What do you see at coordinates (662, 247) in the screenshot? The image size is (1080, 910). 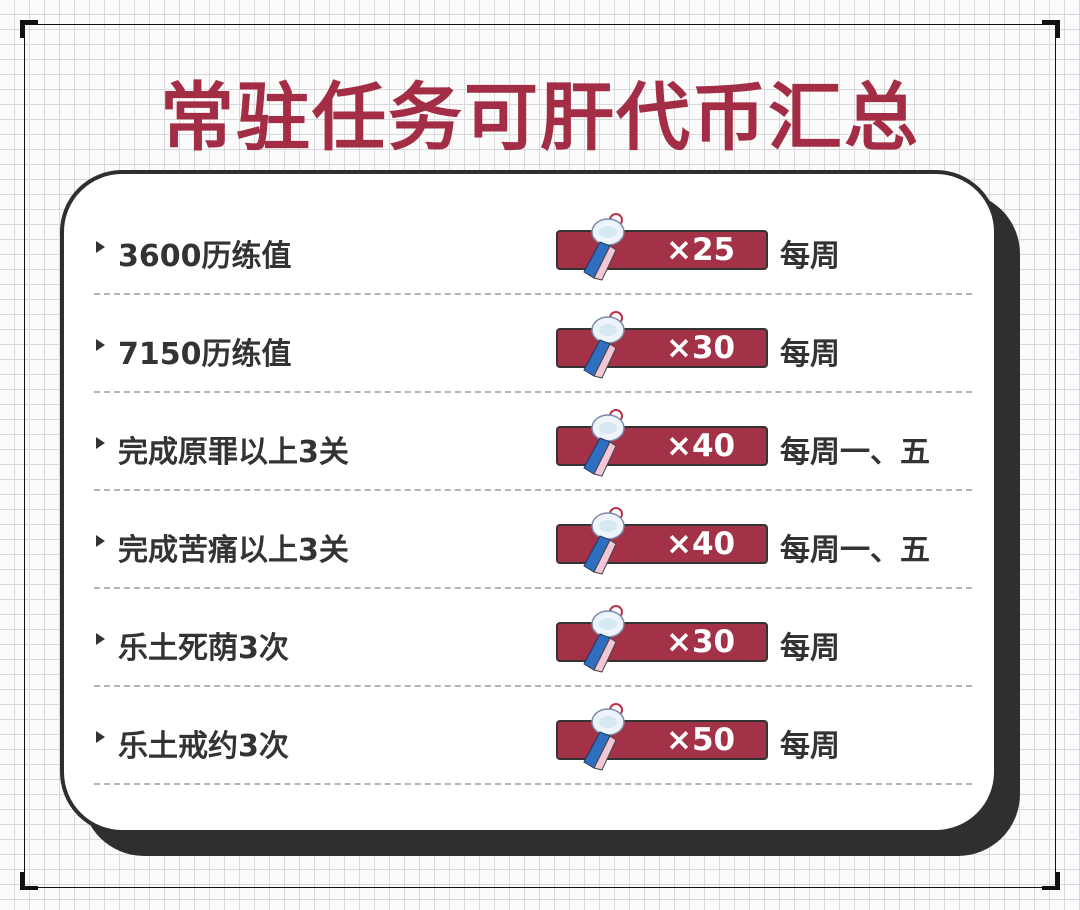 I see `reward-badge: ×25` at bounding box center [662, 247].